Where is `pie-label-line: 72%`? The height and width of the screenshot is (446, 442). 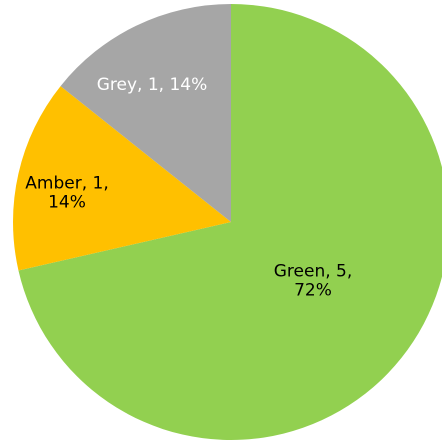
pie-label-line: 72% is located at coordinates (313, 291).